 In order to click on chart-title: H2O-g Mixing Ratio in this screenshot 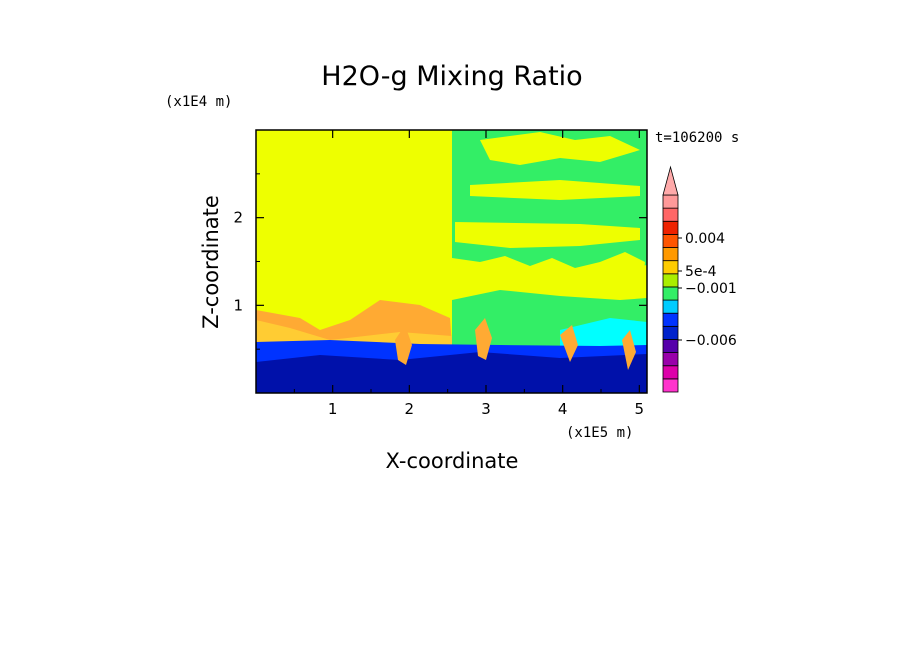, I will do `click(451, 76)`.